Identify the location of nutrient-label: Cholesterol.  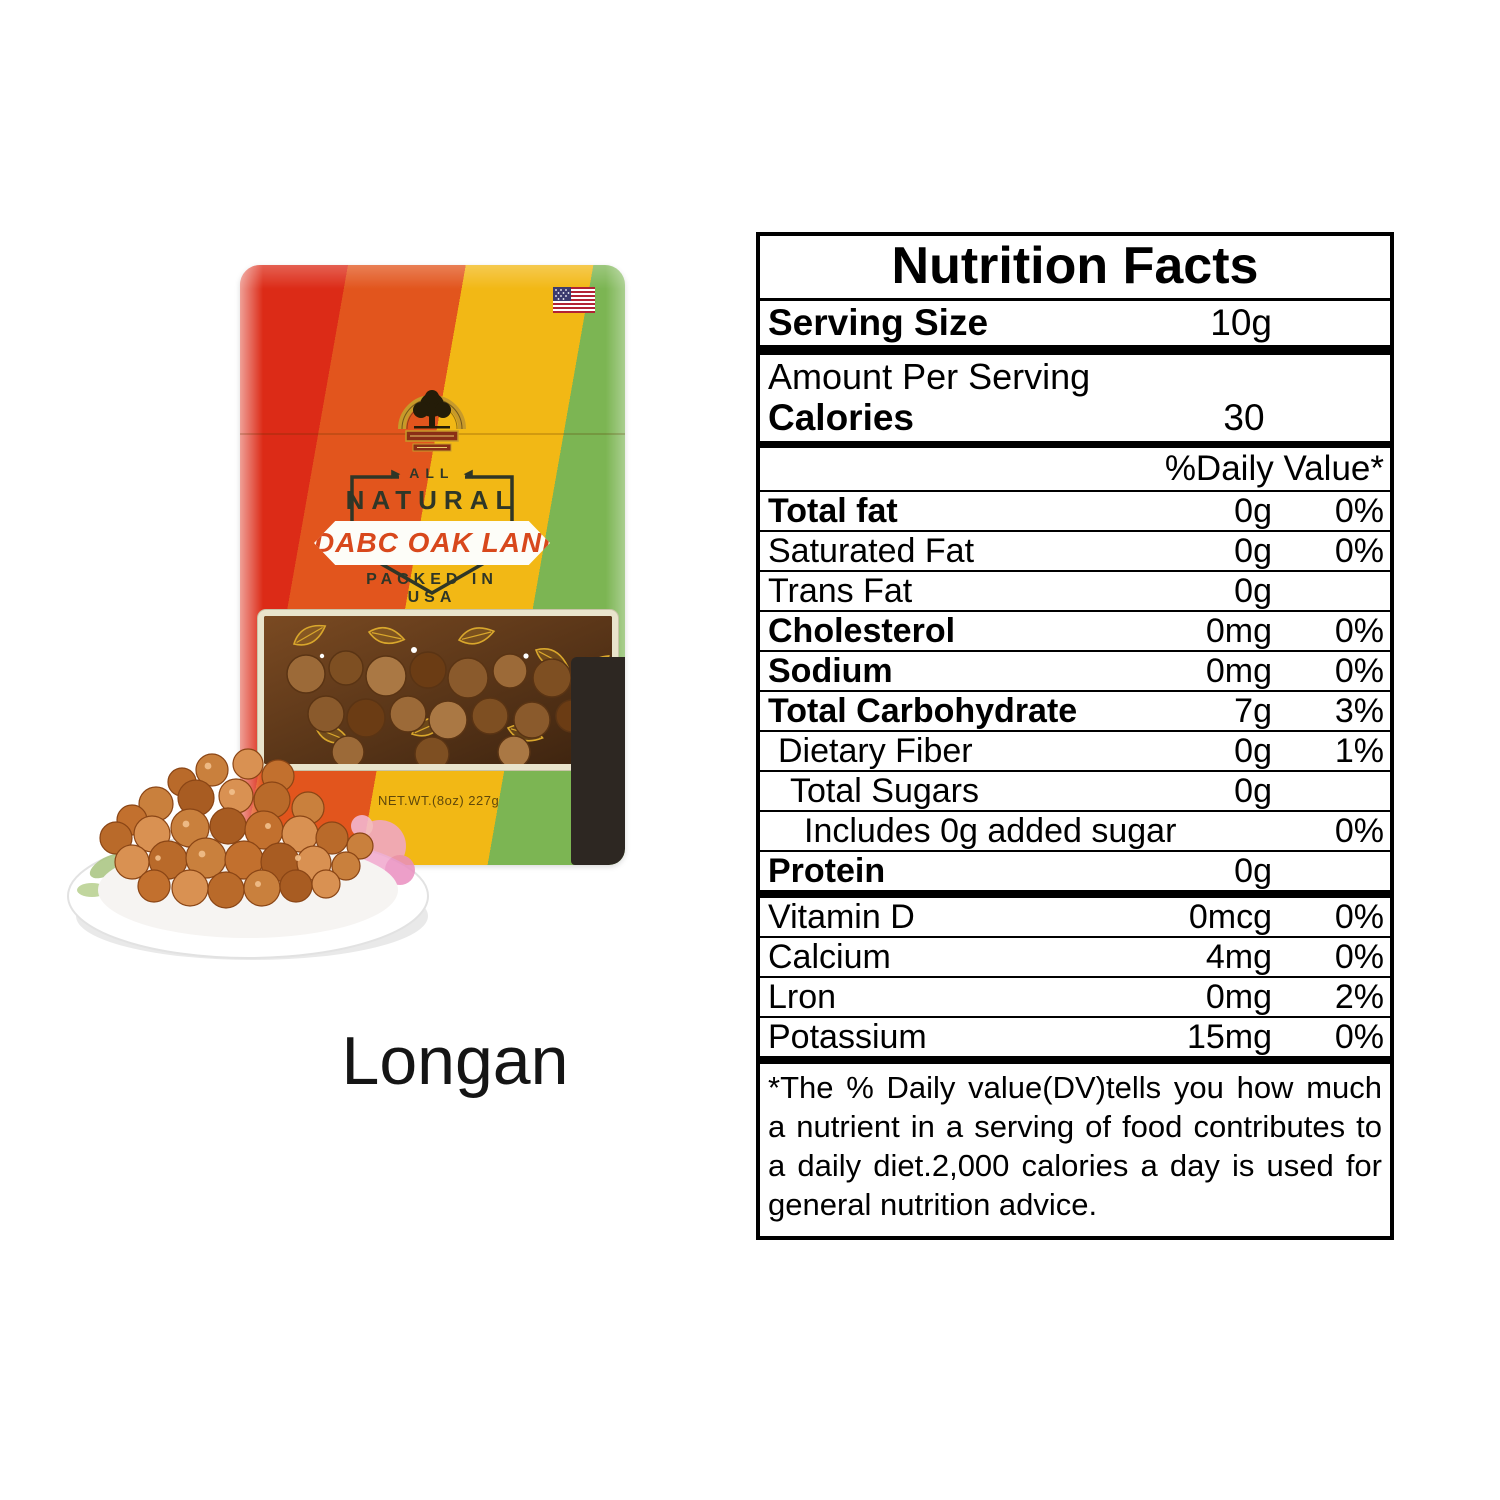
(862, 630).